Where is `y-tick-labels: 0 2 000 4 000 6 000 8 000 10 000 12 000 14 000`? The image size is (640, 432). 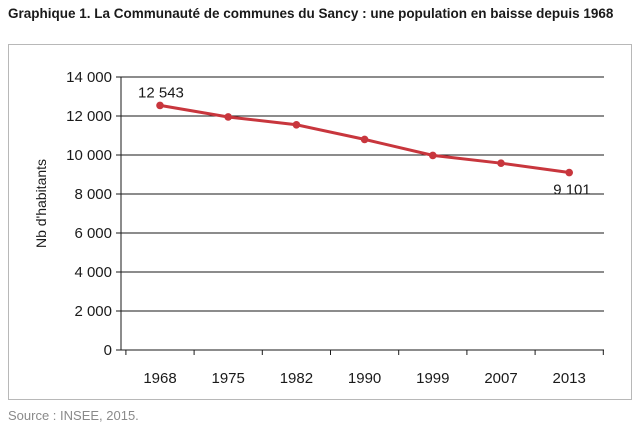 y-tick-labels: 0 2 000 4 000 6 000 8 000 10 000 12 000 14 000 is located at coordinates (89, 214).